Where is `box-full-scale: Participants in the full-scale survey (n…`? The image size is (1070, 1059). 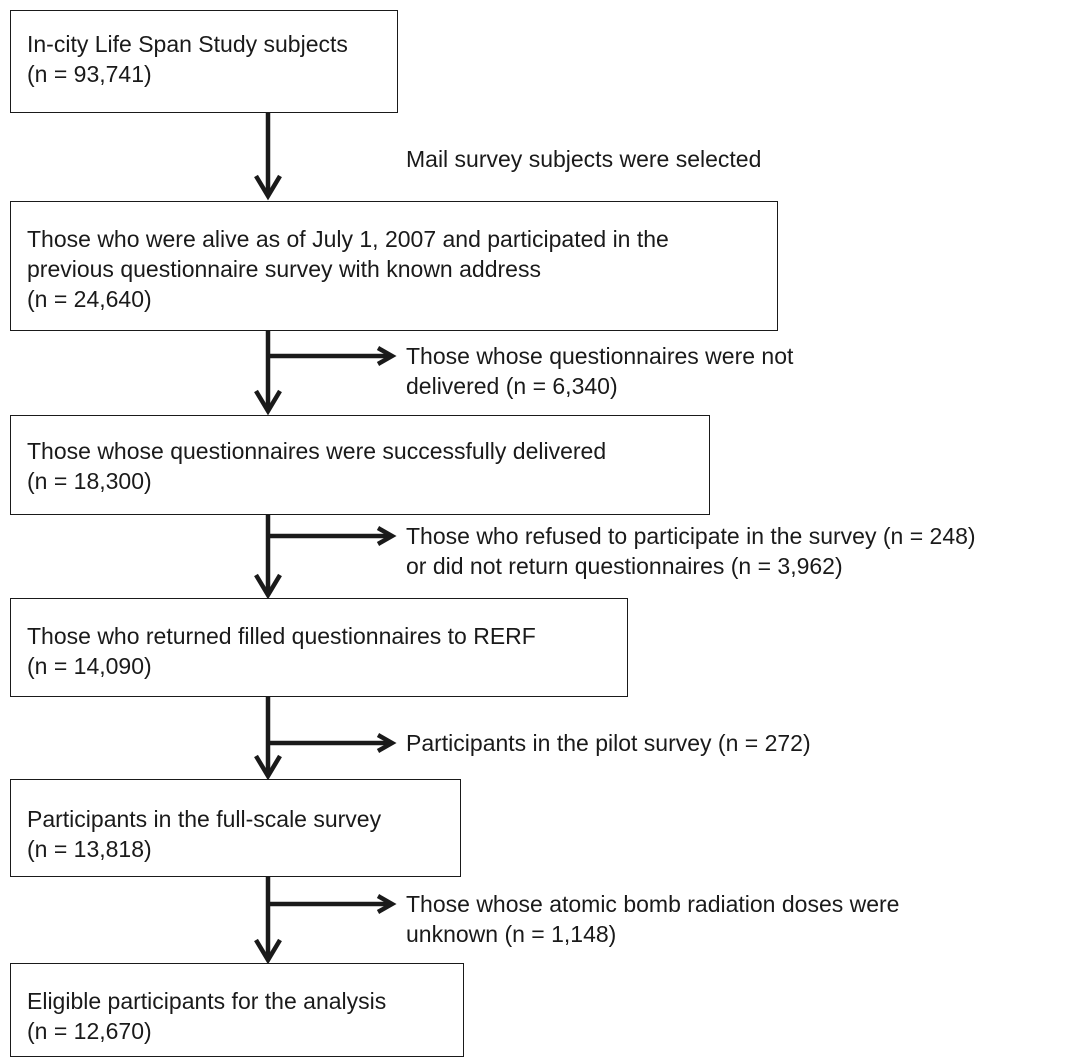
box-full-scale: Participants in the full-scale survey (n… is located at coordinates (235, 828).